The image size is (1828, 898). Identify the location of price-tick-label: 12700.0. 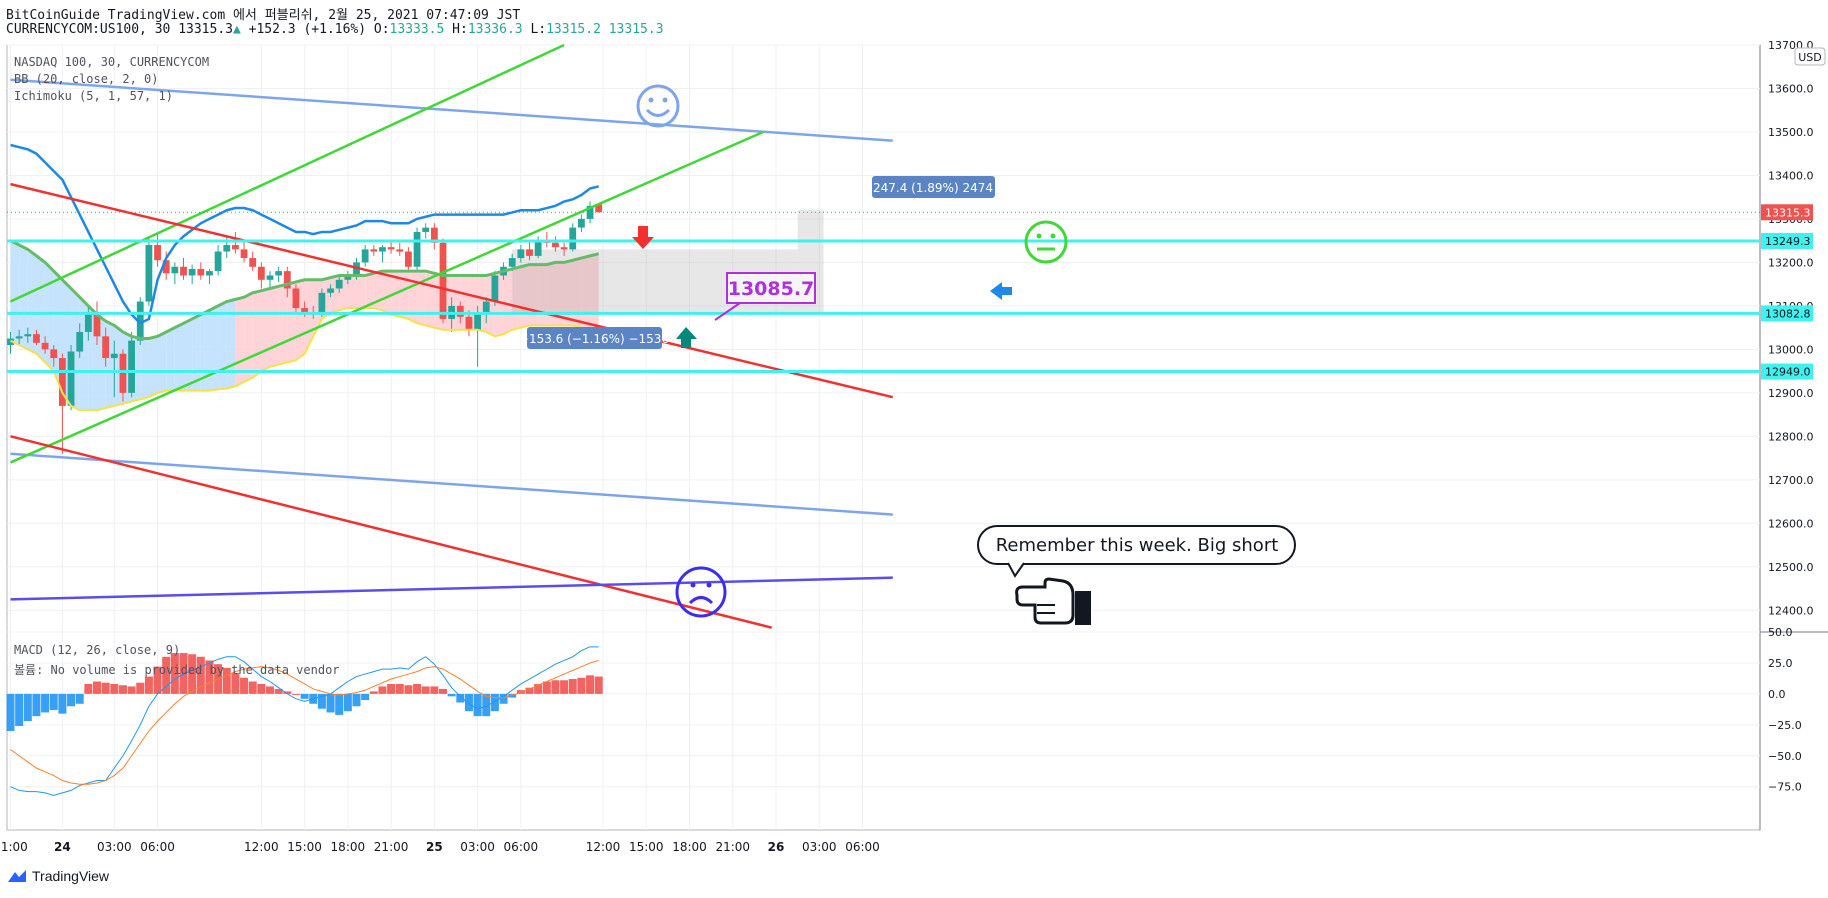
(1791, 480).